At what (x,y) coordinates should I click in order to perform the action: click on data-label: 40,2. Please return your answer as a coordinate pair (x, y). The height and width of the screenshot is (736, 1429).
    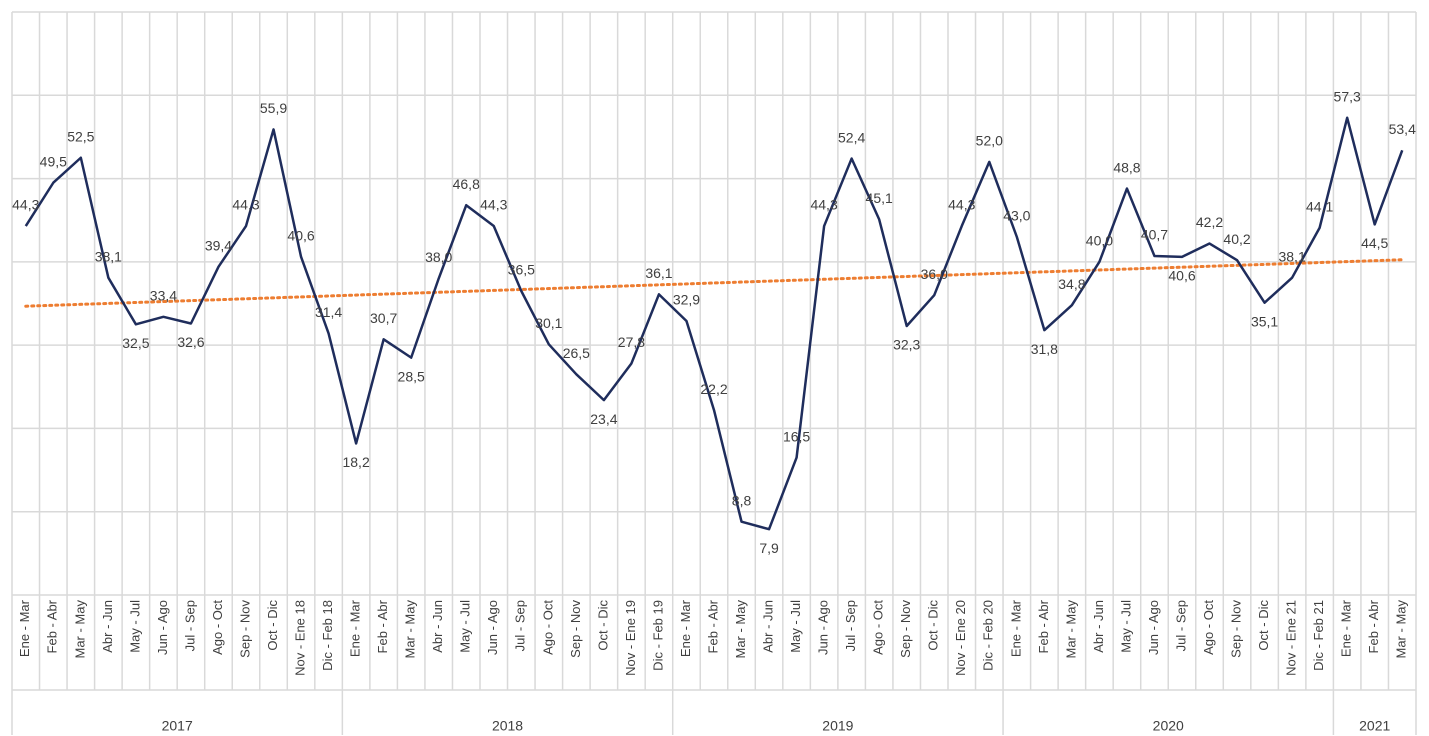
    Looking at the image, I should click on (1236, 239).